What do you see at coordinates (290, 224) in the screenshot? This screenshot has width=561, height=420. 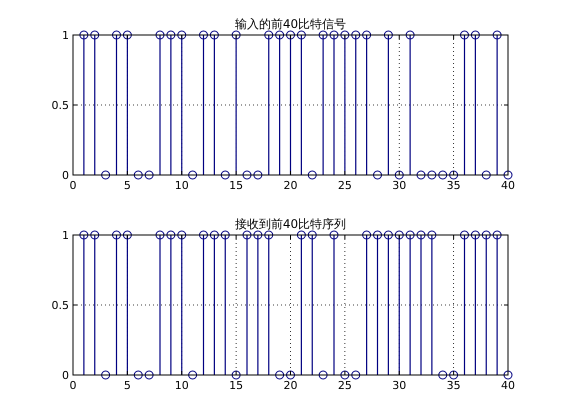 I see `chart-title: 接收到前40比特序列` at bounding box center [290, 224].